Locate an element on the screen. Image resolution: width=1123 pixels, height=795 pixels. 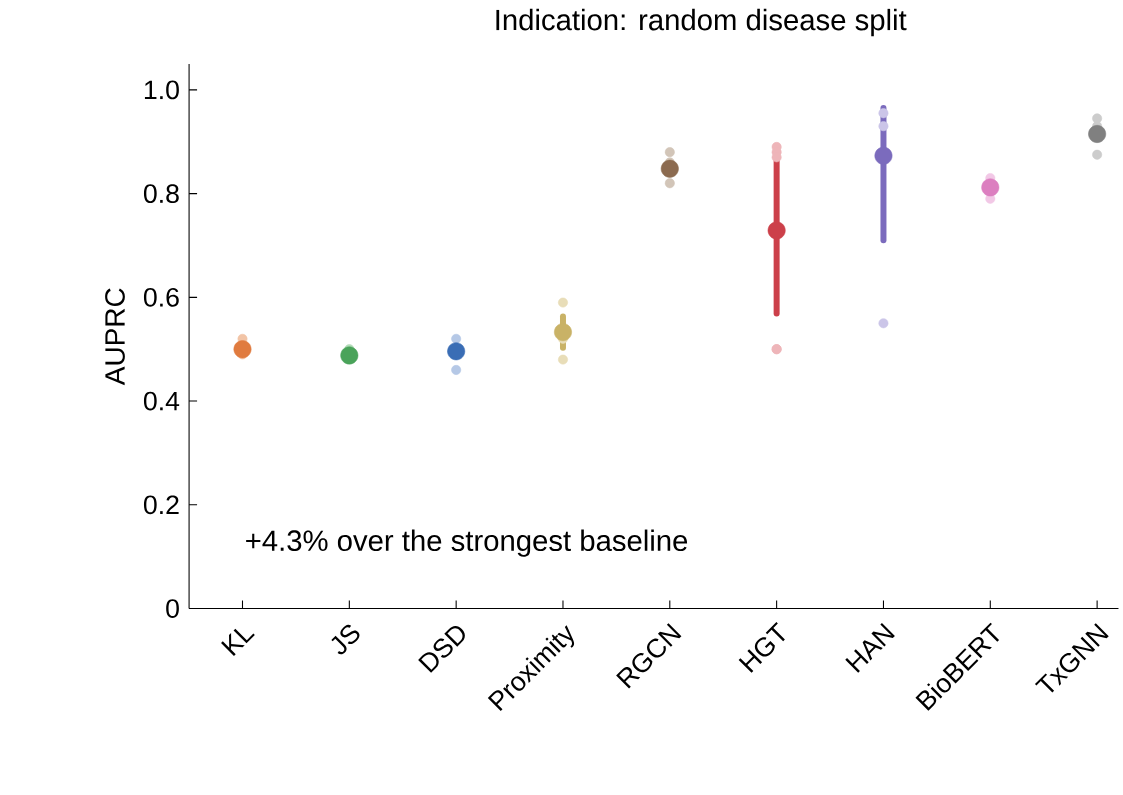
y-axis-title: AUPRC is located at coordinates (115, 337).